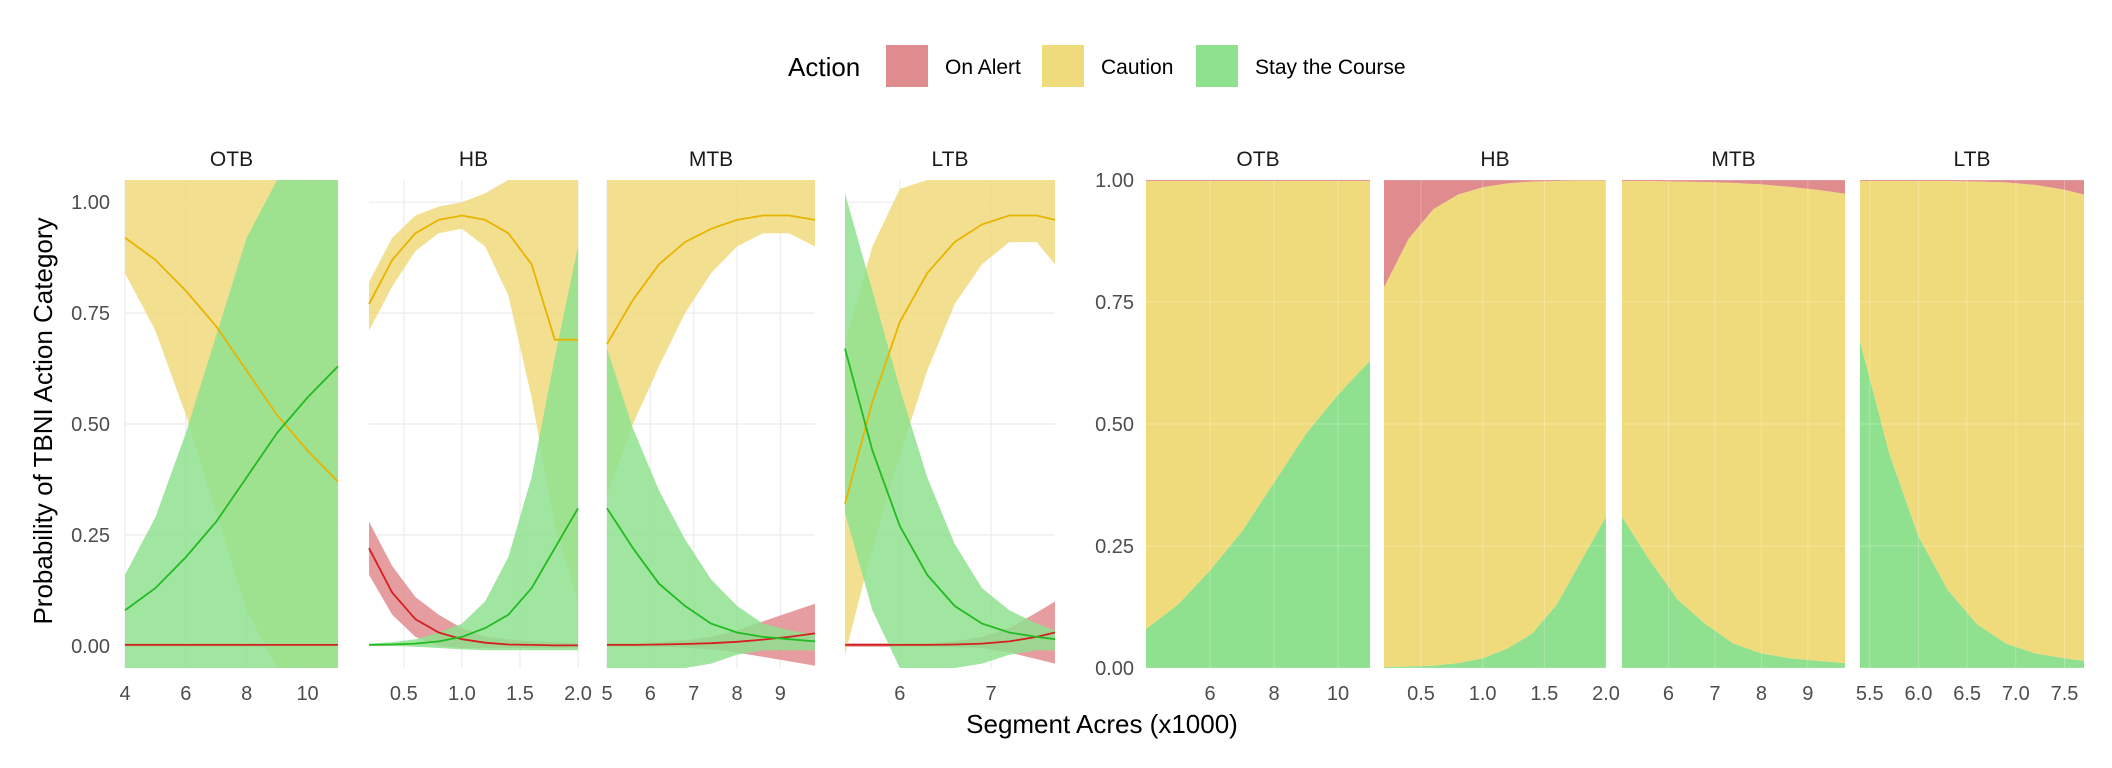 This screenshot has height=768, width=2112. What do you see at coordinates (2016, 694) in the screenshot?
I see `x-tick-label: 7.0` at bounding box center [2016, 694].